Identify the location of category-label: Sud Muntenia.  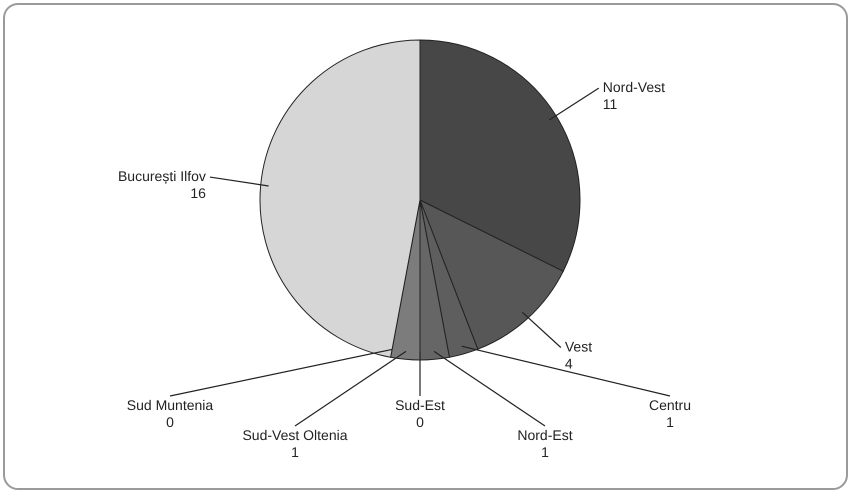
(170, 405).